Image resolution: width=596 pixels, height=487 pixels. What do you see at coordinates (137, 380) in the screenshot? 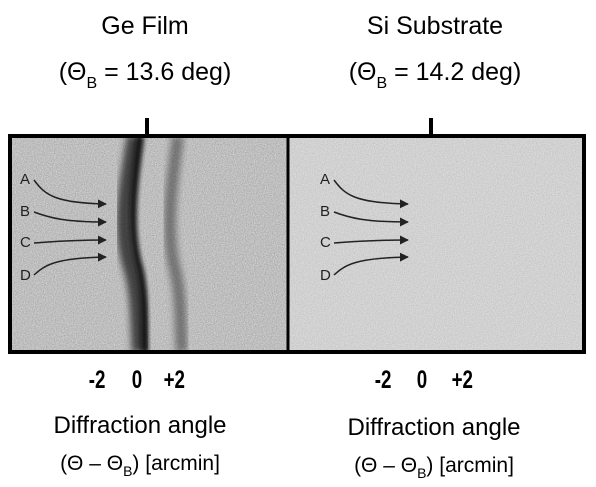
I see `ge-tick-0: 0` at bounding box center [137, 380].